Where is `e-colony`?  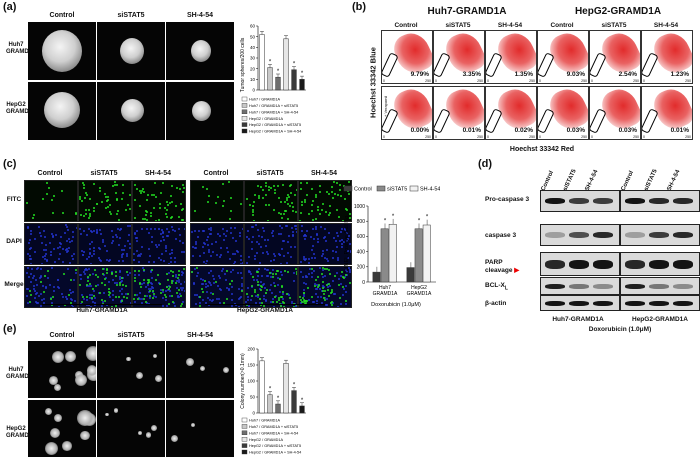 e-colony is located at coordinates (67, 446).